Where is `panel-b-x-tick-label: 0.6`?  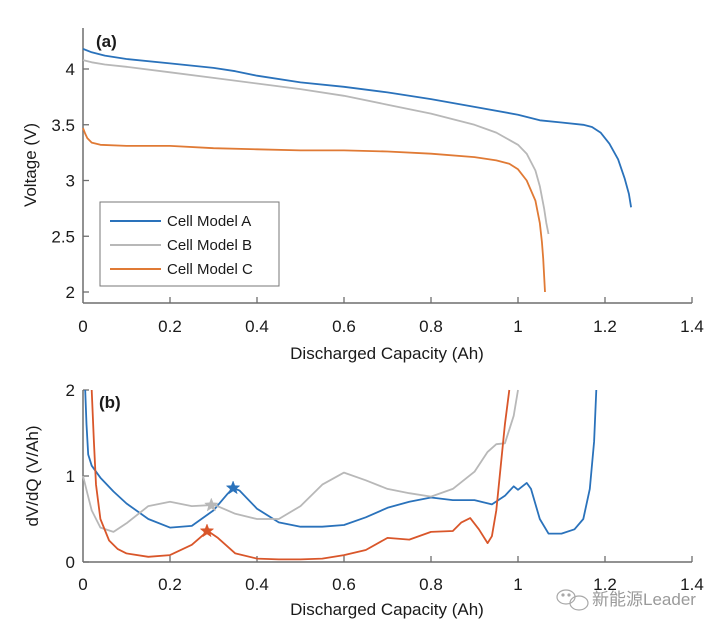 panel-b-x-tick-label: 0.6 is located at coordinates (344, 584).